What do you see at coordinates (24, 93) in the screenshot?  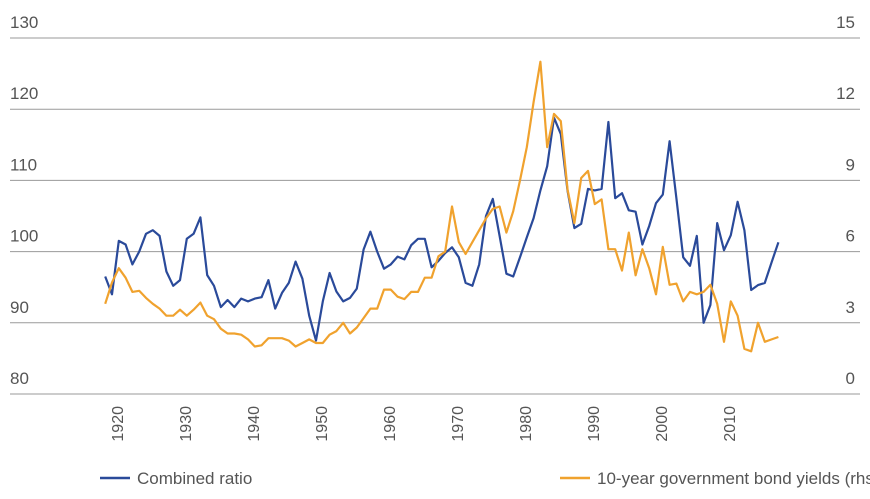 I see `y-tick-label: 120` at bounding box center [24, 93].